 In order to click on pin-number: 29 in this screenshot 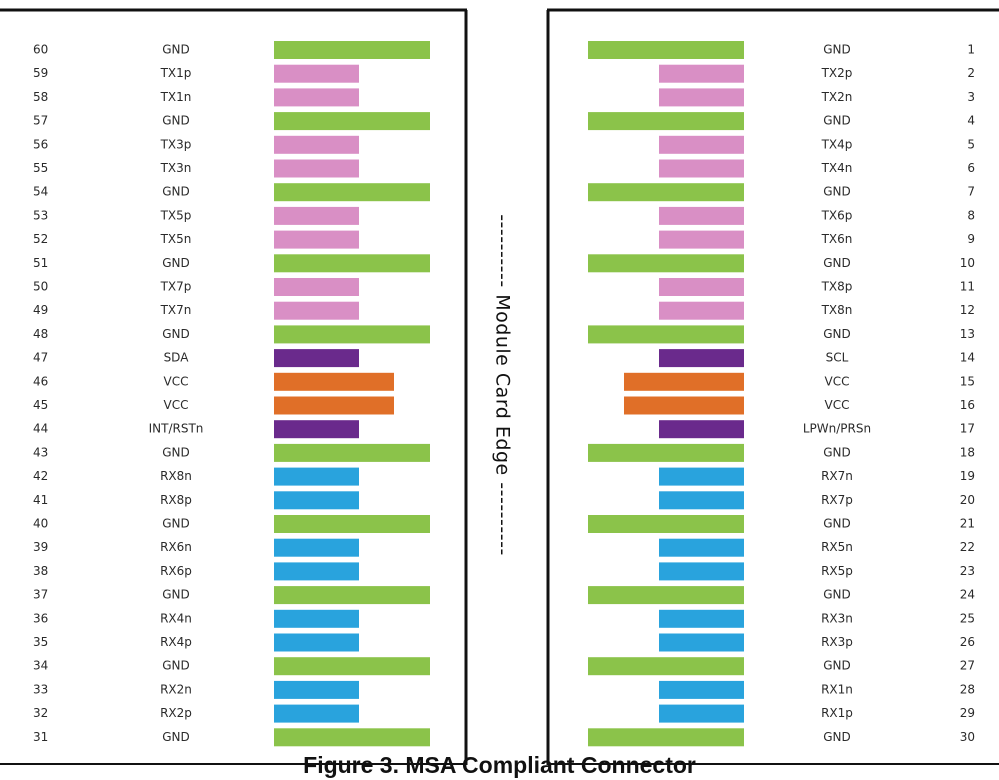, I will do `click(967, 713)`.